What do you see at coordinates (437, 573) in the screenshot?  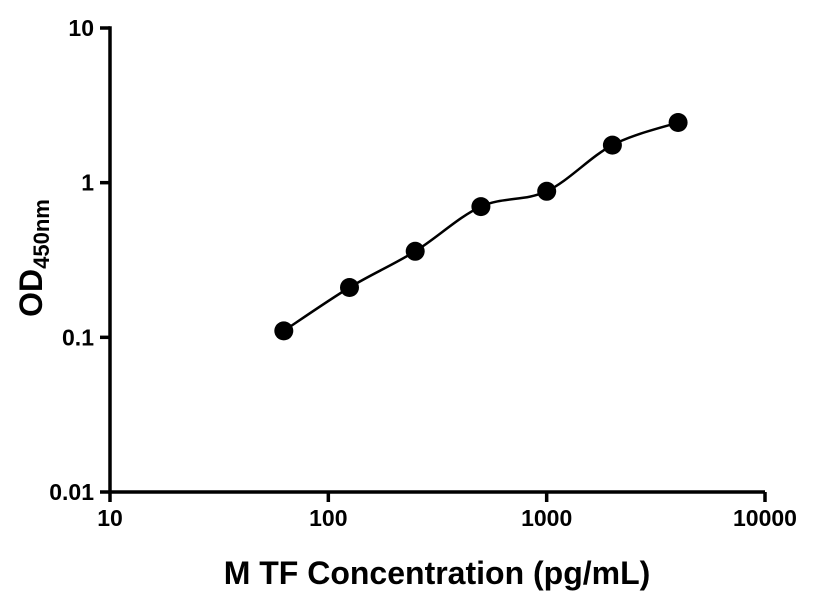 I see `x-axis-title: M TF Concentration (pg/mL)` at bounding box center [437, 573].